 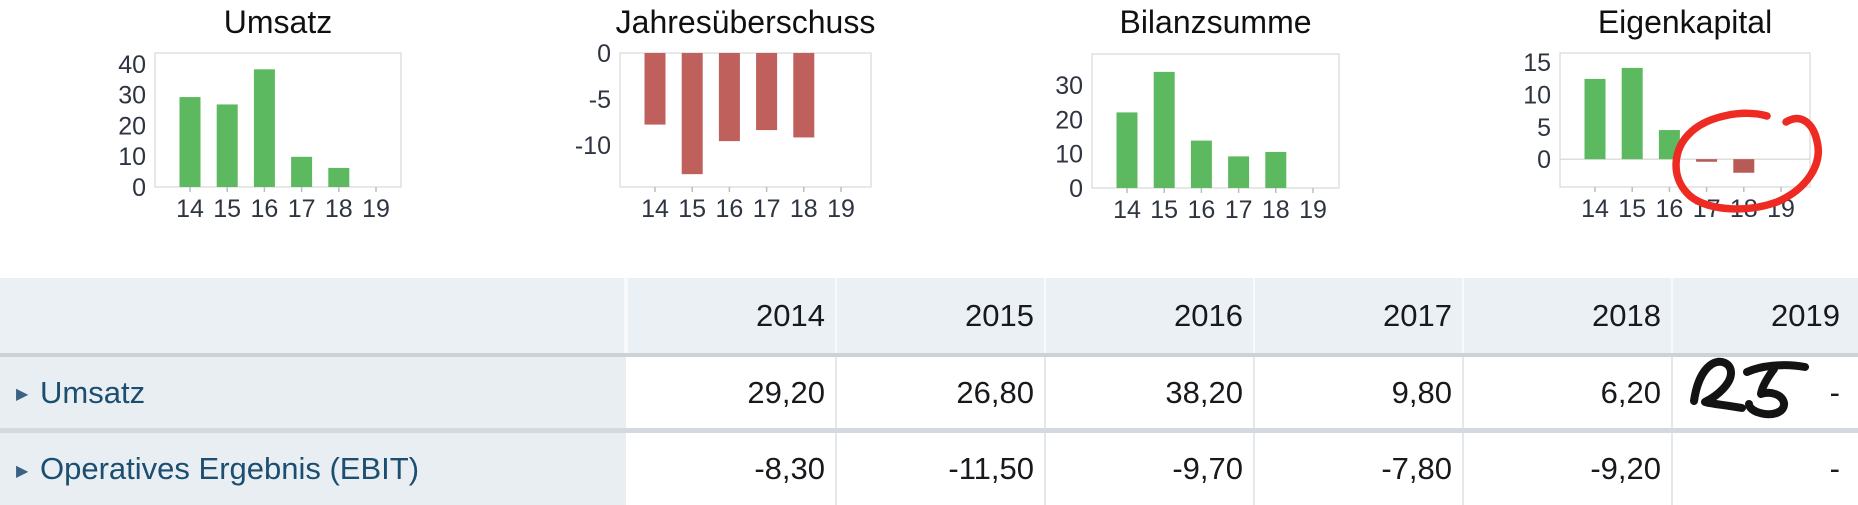 What do you see at coordinates (995, 392) in the screenshot?
I see `cell-value: 26,80` at bounding box center [995, 392].